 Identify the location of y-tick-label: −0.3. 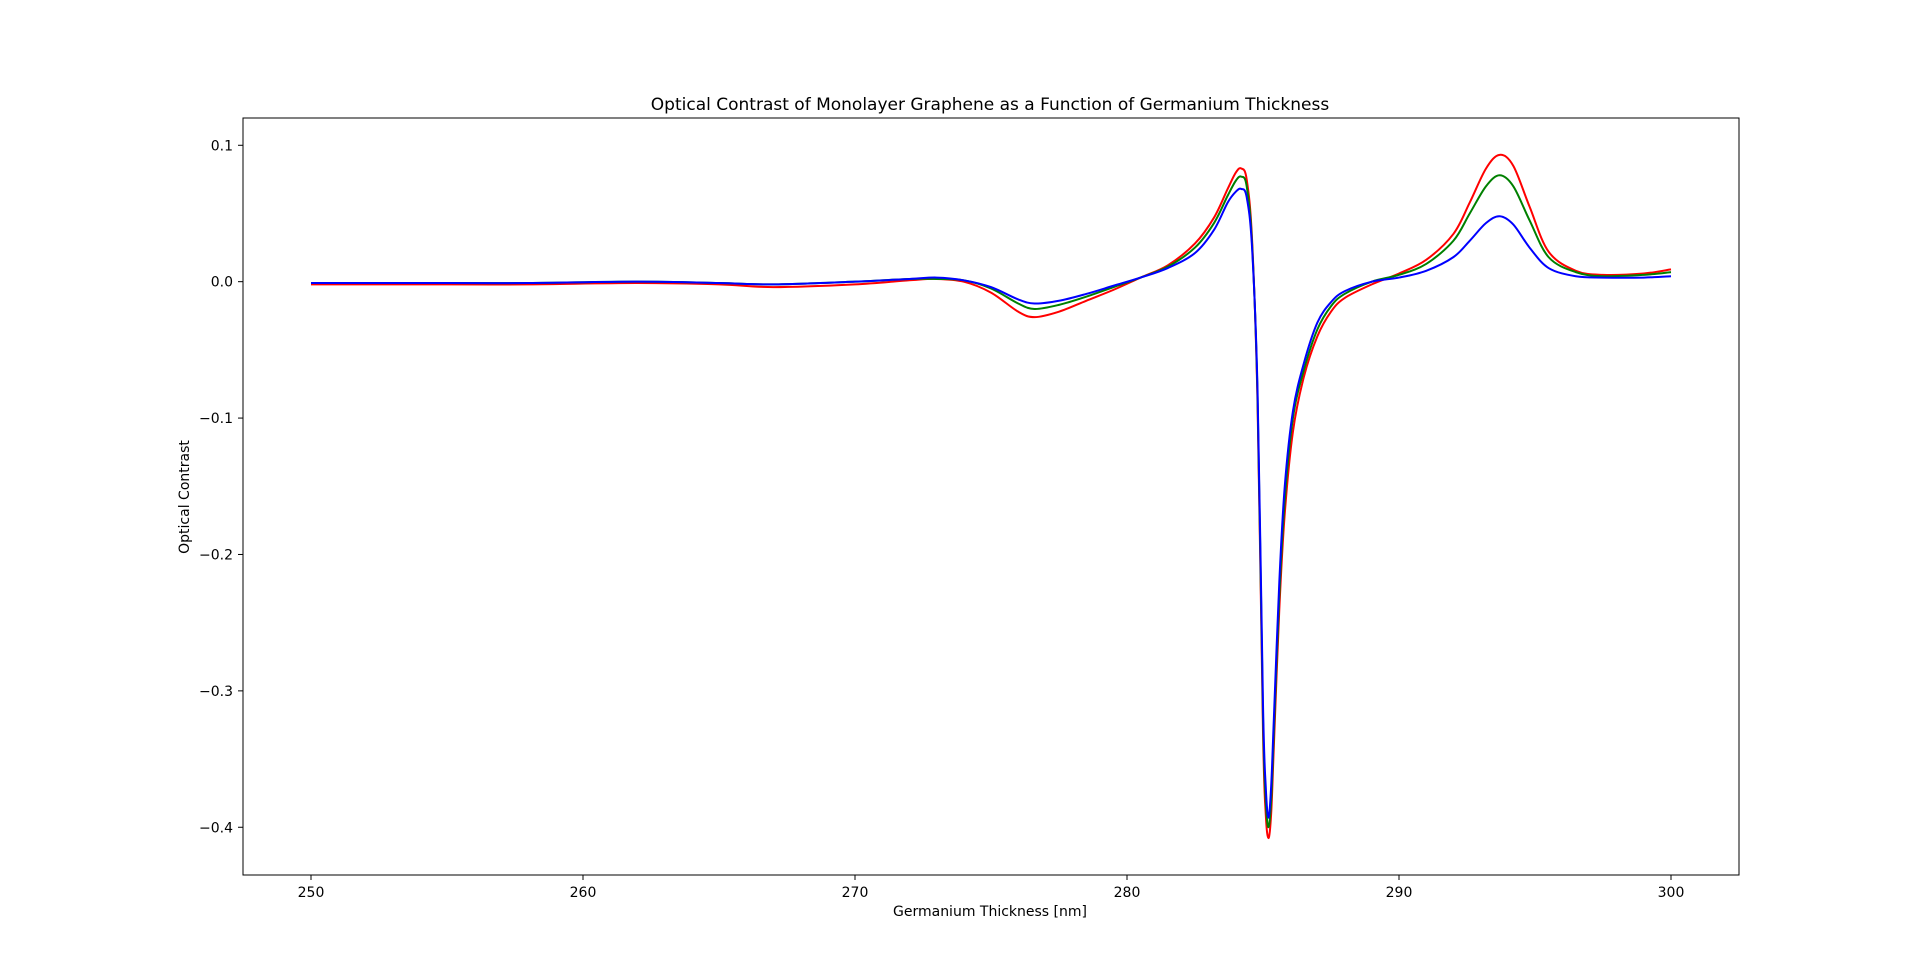
(216, 692).